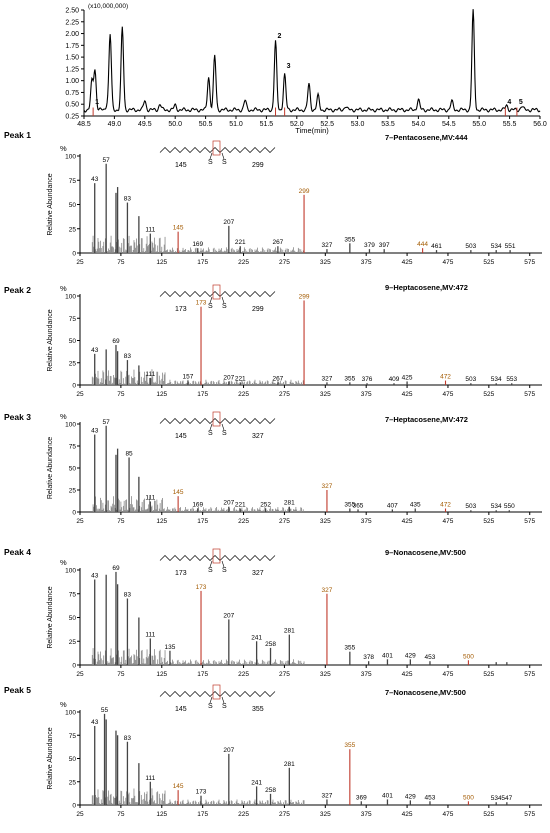  I want to click on compound-label: 7–Nonacosene,MV:500, so click(425, 692).